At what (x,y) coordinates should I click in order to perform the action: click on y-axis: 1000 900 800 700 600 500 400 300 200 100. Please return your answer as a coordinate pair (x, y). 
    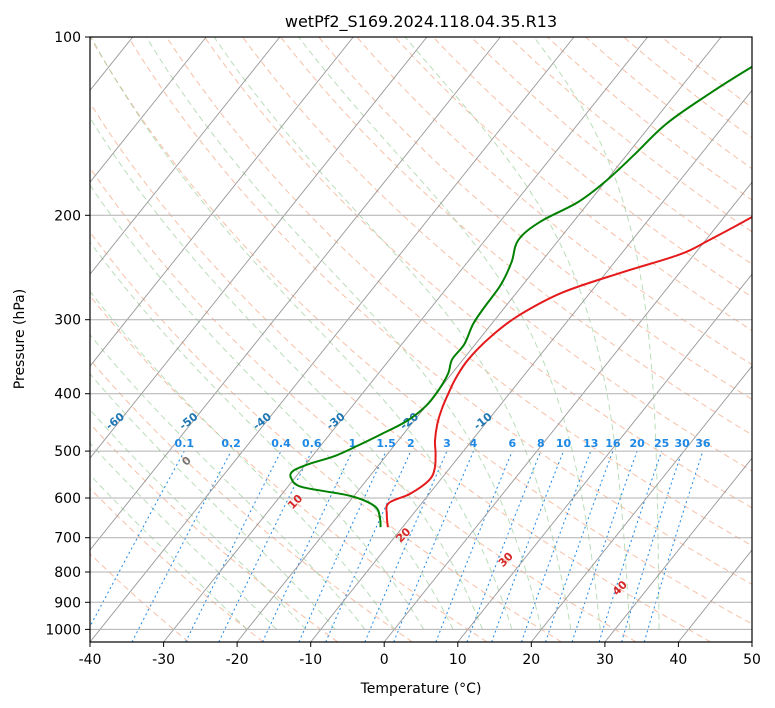
    Looking at the image, I should click on (67, 334).